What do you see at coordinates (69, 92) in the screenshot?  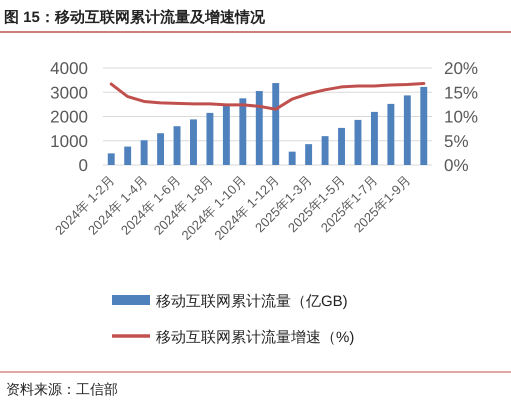 I see `y-tick-label: 3000` at bounding box center [69, 92].